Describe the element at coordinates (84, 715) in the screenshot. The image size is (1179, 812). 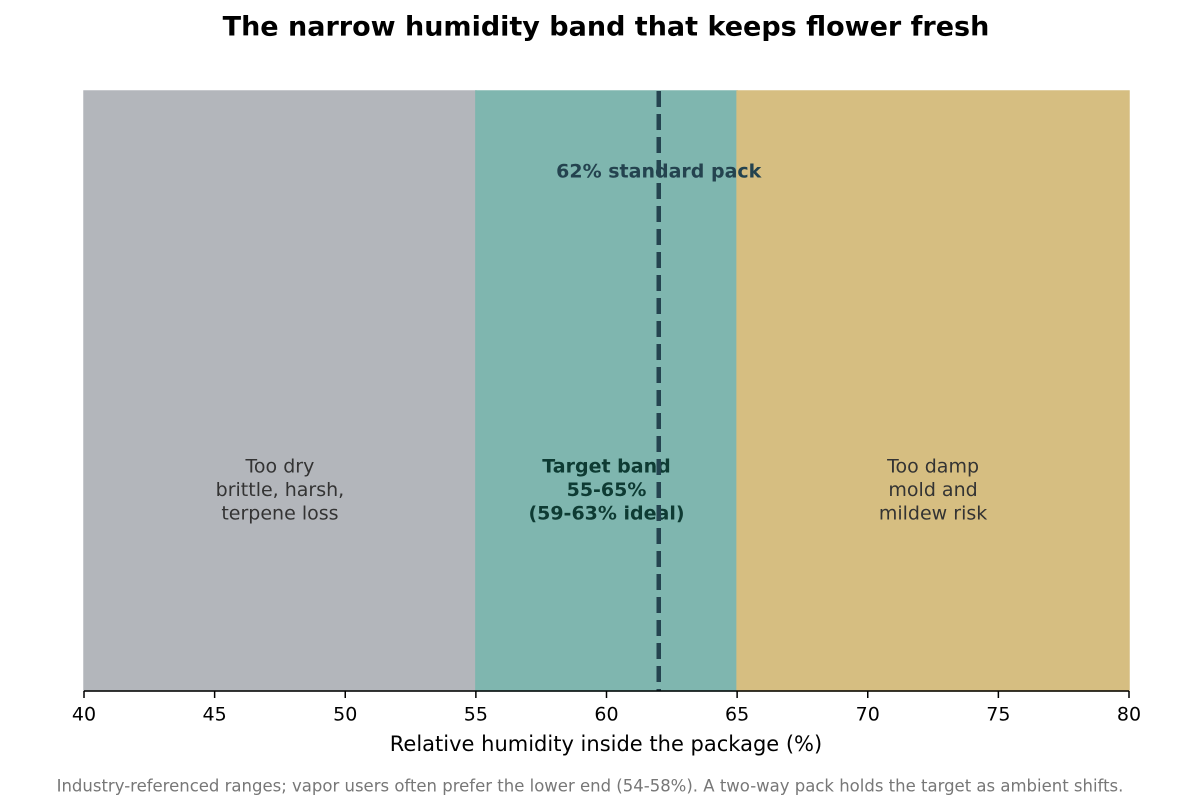
I see `x-tick-label: 40` at that location.